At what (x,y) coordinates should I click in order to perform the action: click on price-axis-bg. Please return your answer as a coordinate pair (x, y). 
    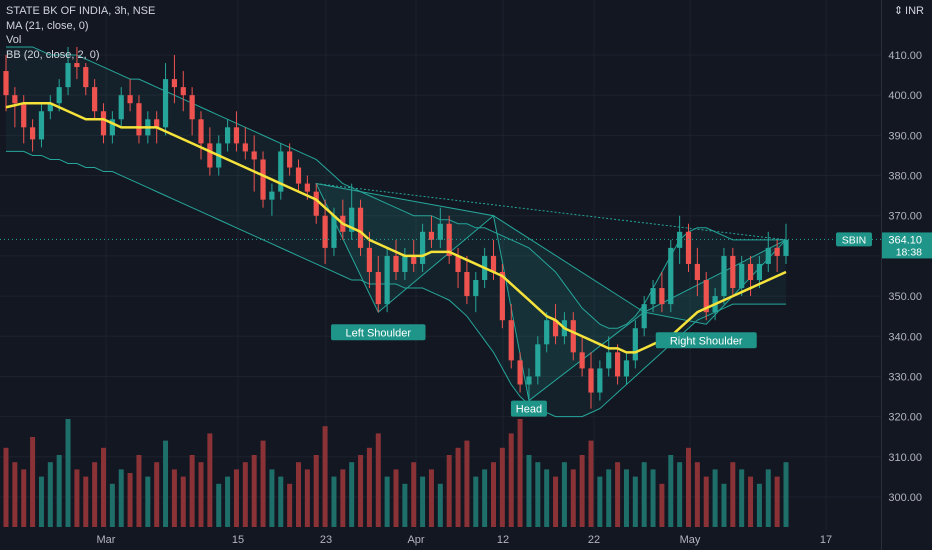
    Looking at the image, I should click on (906, 275).